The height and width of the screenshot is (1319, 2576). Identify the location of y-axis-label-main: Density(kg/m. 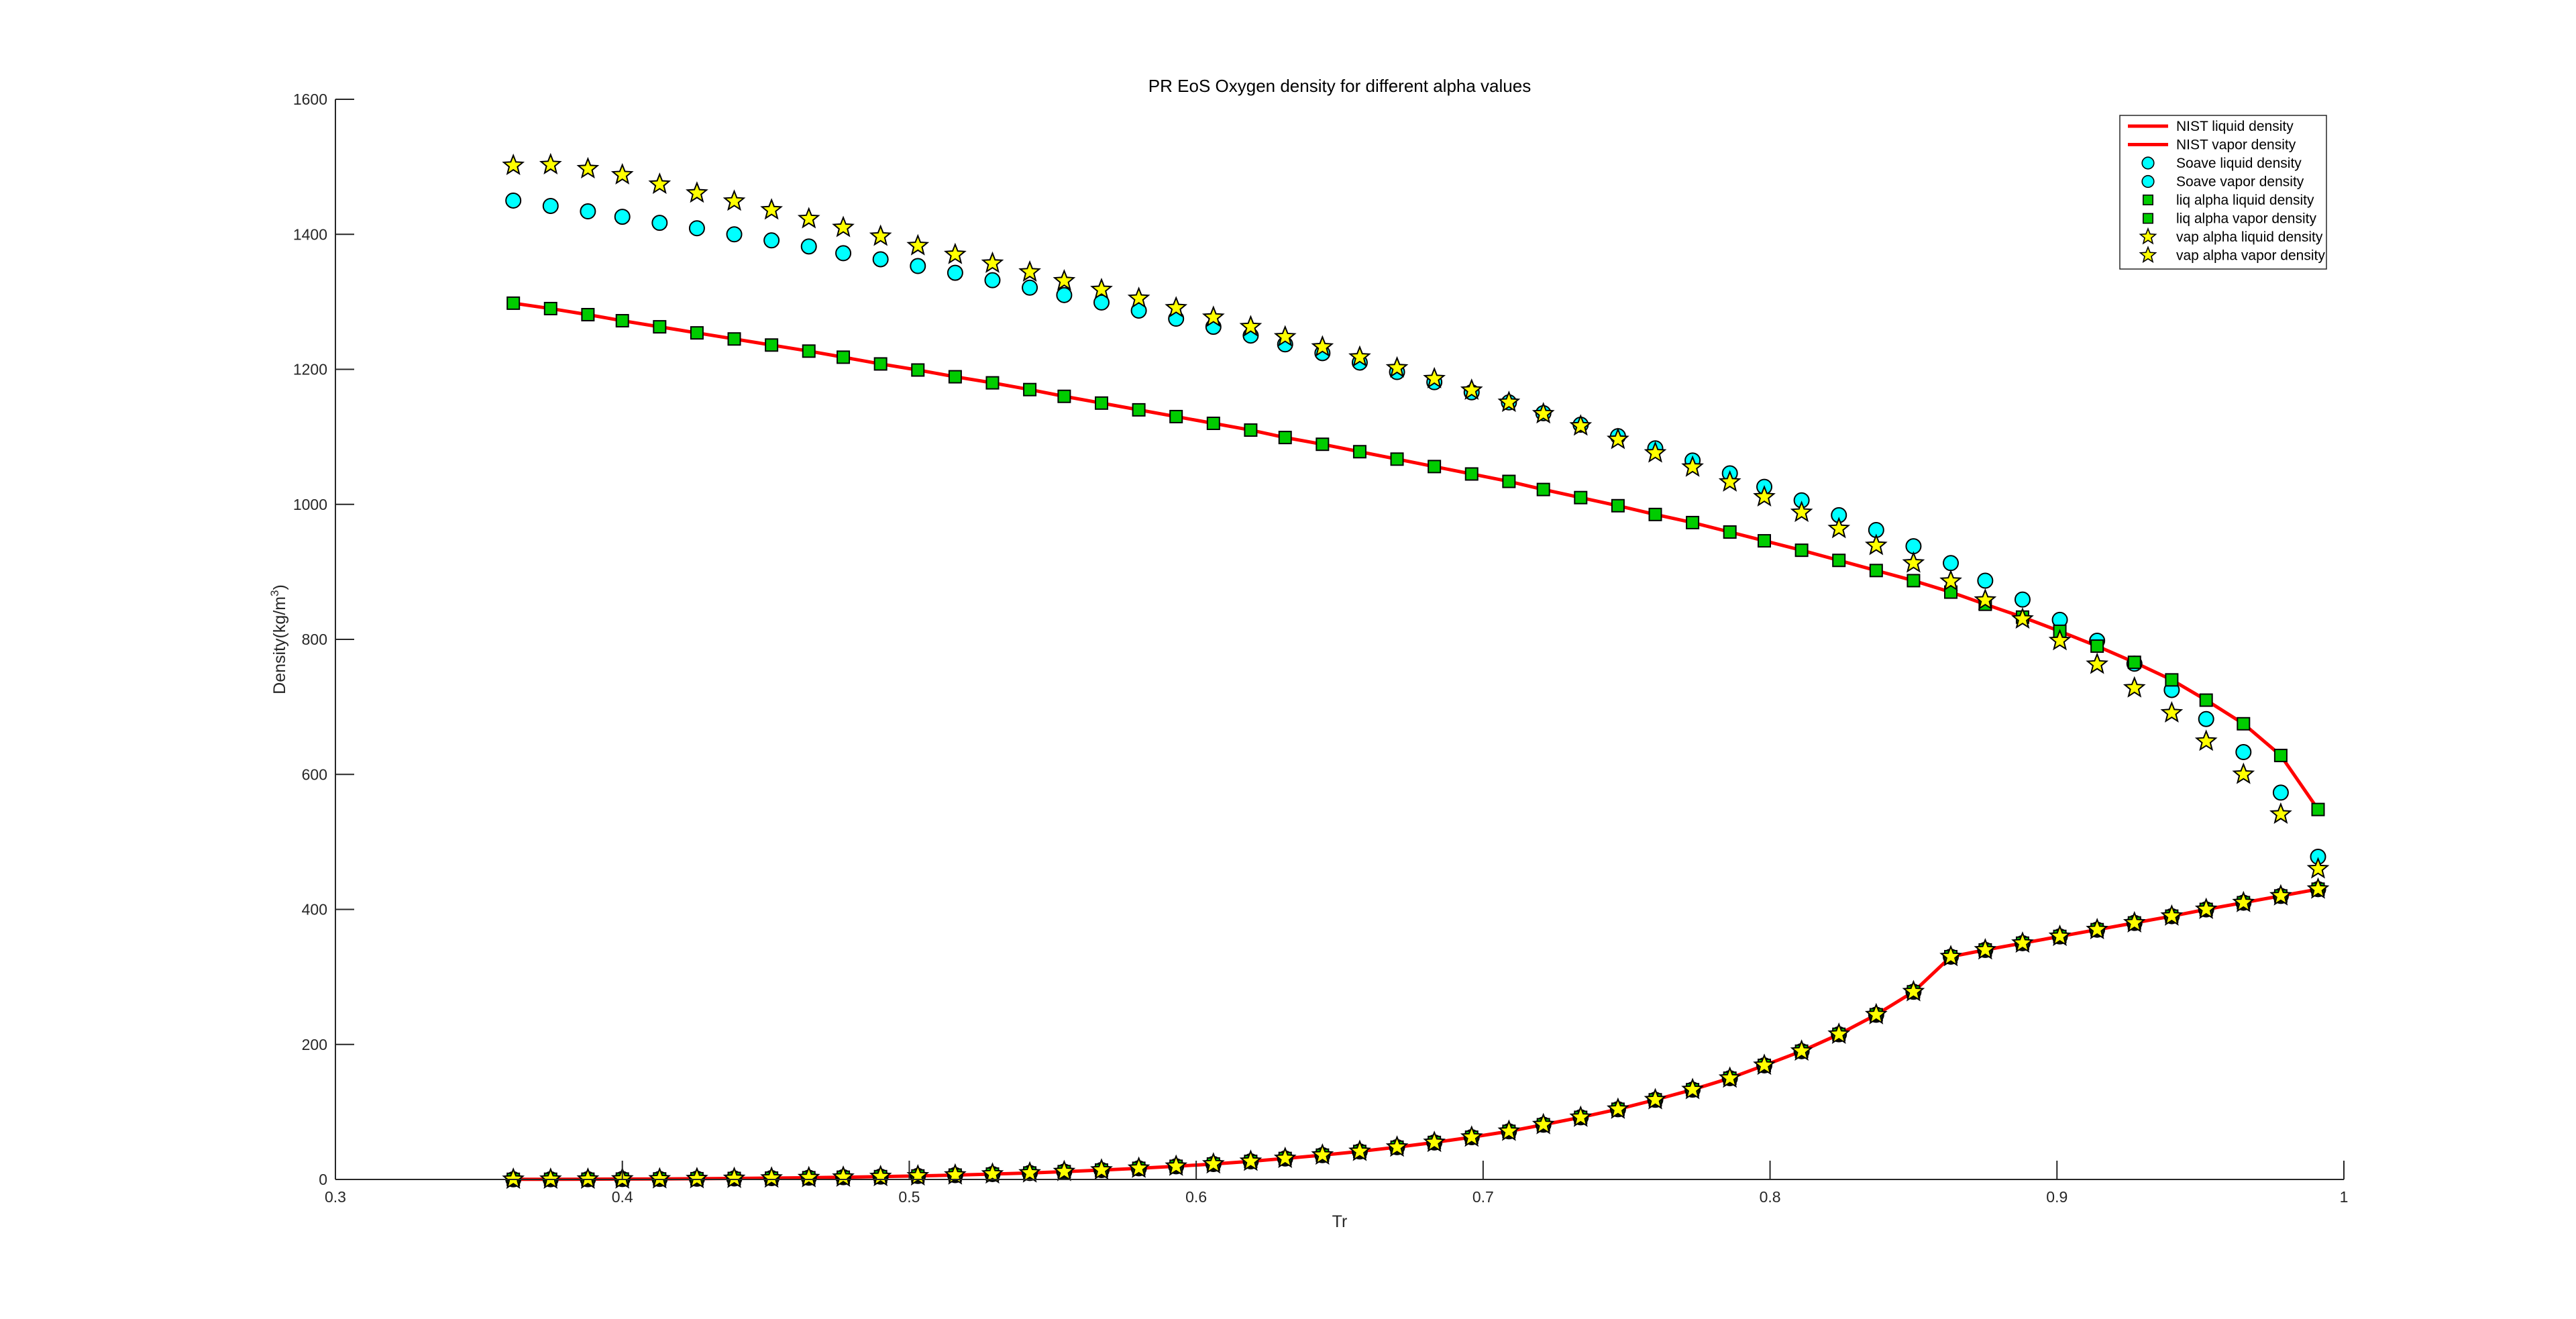
(279, 645).